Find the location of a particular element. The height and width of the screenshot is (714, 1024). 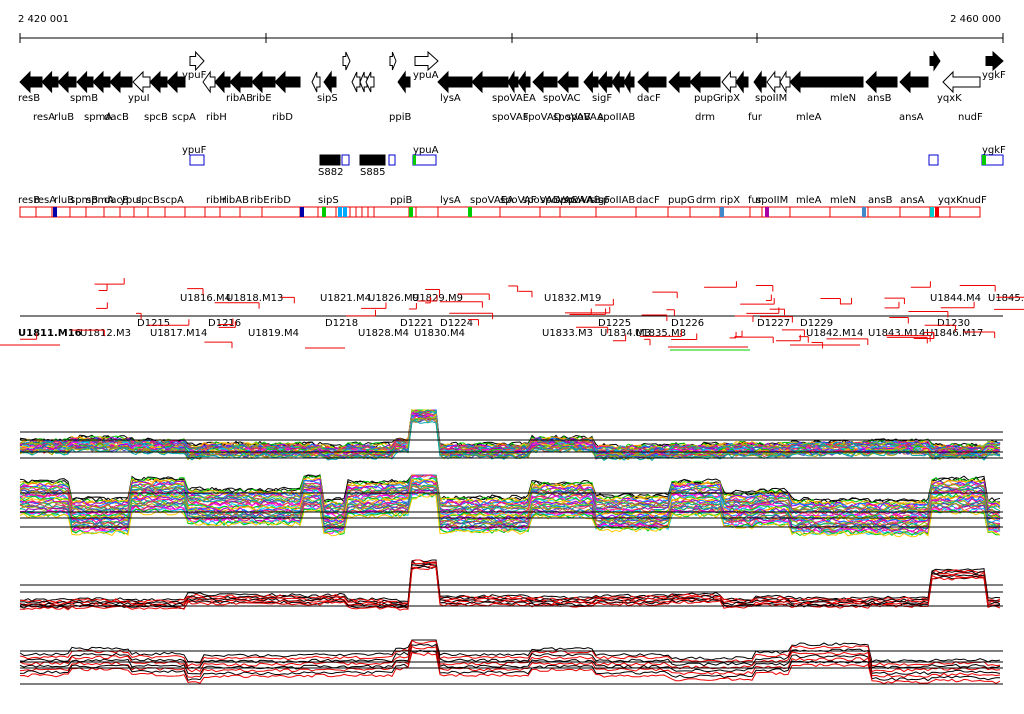

gene-label: resA is located at coordinates (44, 117).